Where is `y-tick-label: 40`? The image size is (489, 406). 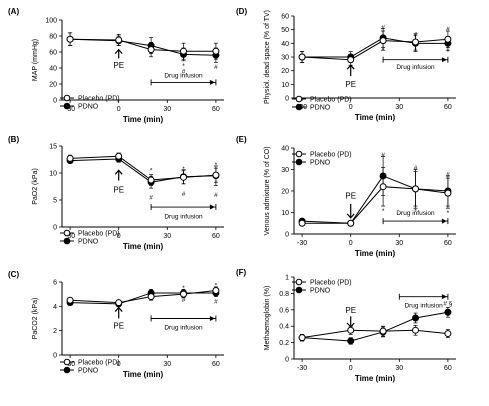 y-tick-label: 40 is located at coordinates (285, 149).